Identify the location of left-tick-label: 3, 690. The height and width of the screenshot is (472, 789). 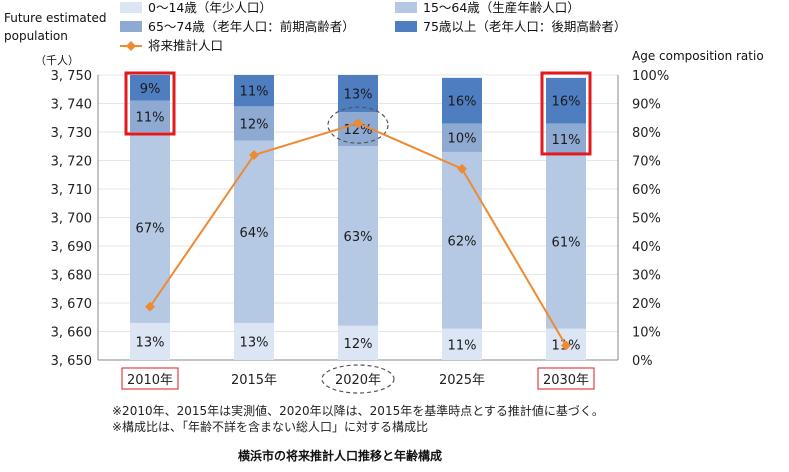
(71, 247).